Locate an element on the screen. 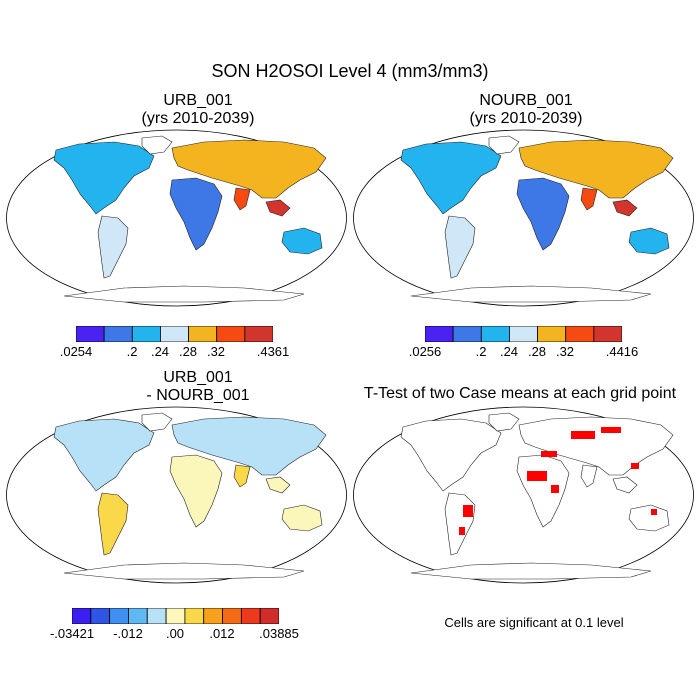 This screenshot has width=700, height=700. map-nourb is located at coordinates (523, 218).